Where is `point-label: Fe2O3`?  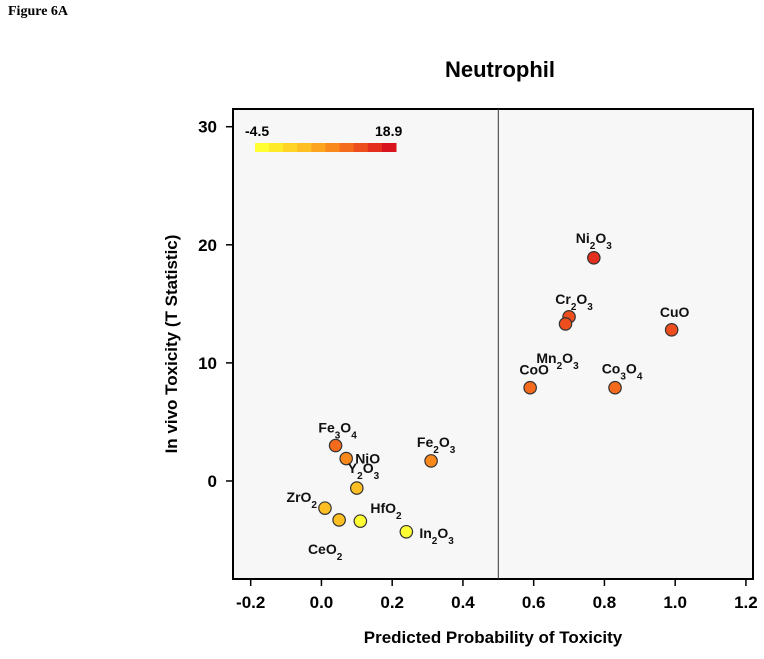
point-label: Fe2O3 is located at coordinates (436, 445).